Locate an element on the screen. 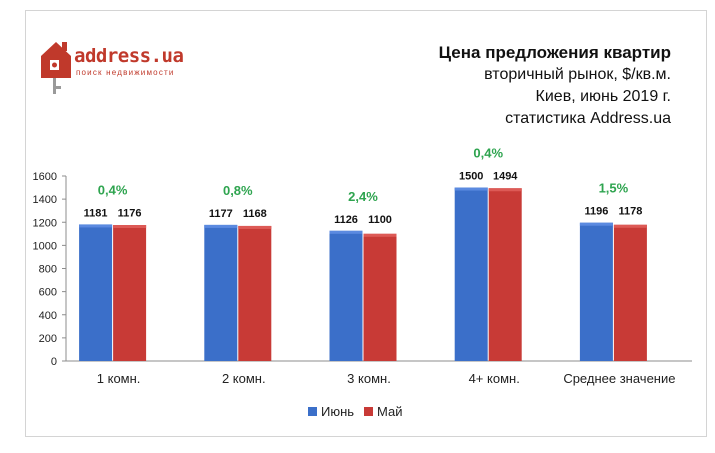 This screenshot has height=453, width=715. chart-legend: Июнь Май is located at coordinates (355, 411).